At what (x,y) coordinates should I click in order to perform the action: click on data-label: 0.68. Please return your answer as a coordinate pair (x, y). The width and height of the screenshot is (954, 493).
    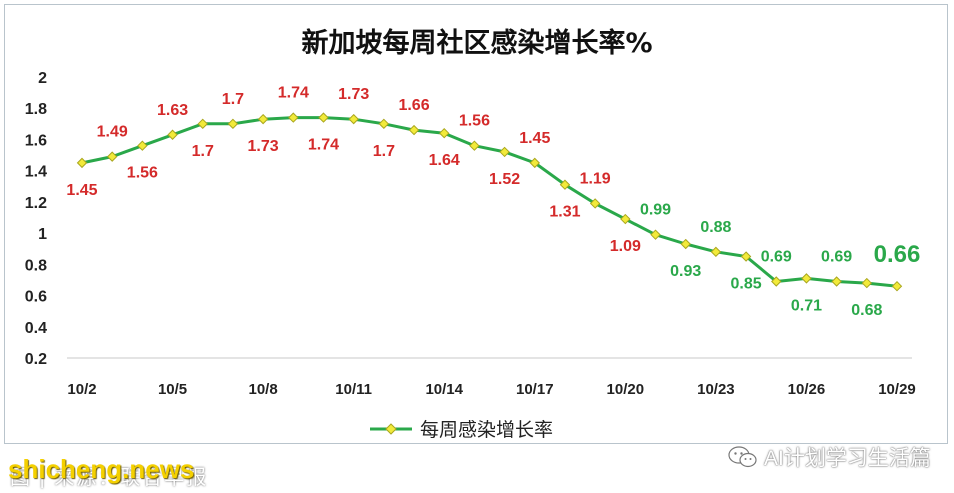
    Looking at the image, I should click on (866, 310).